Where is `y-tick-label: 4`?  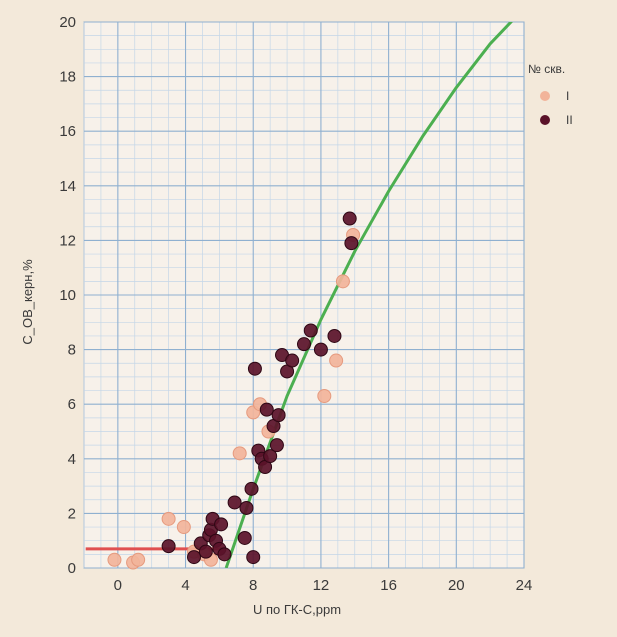 y-tick-label: 4 is located at coordinates (72, 459).